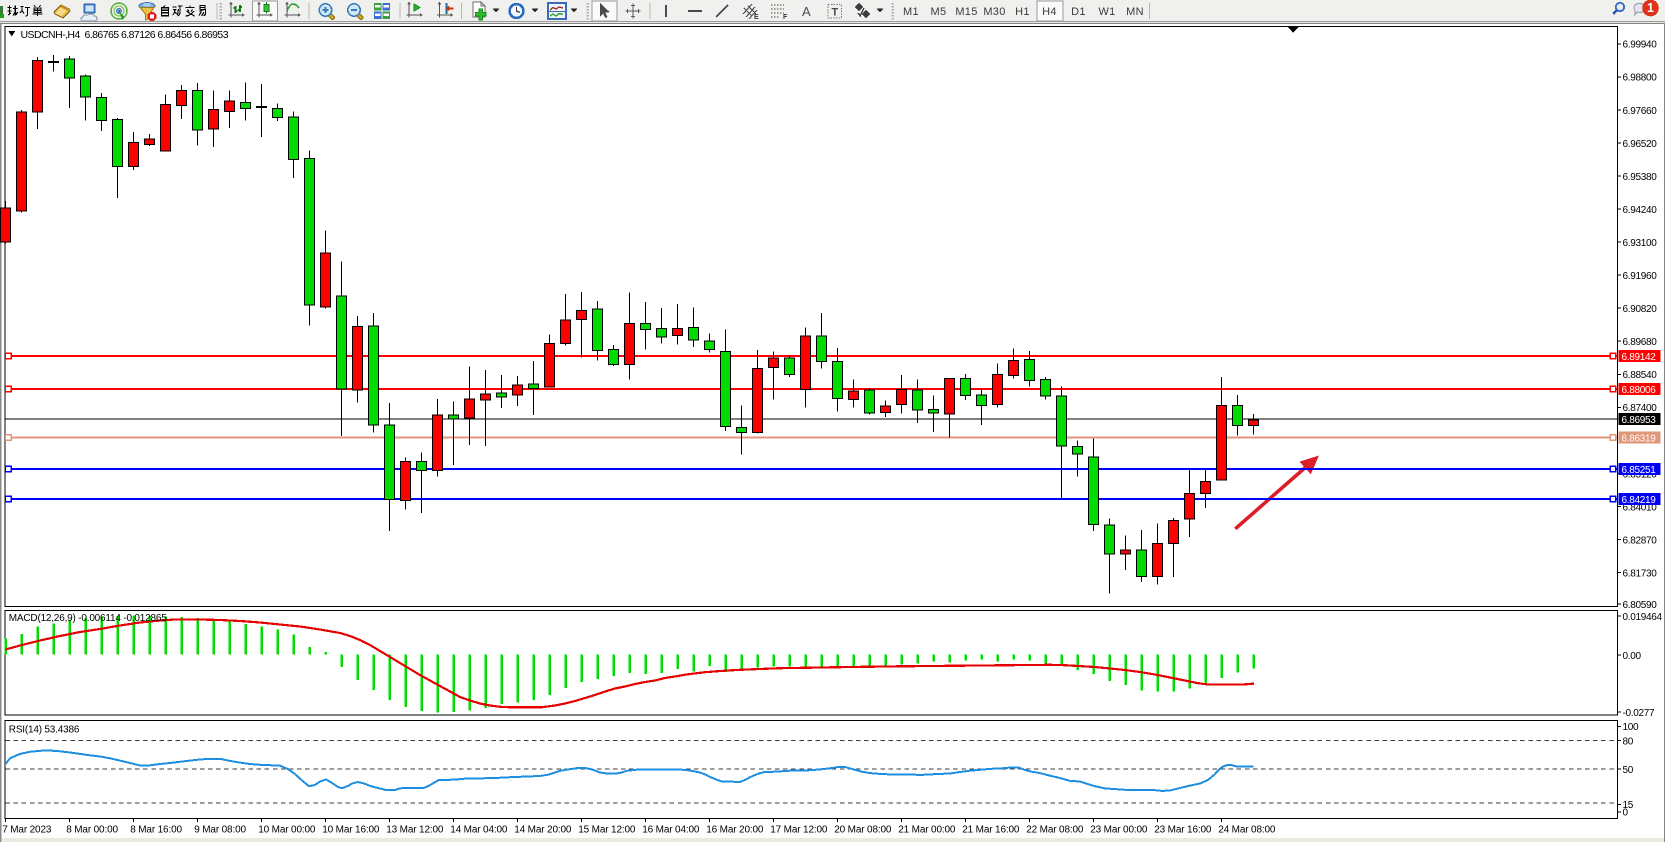 This screenshot has height=842, width=1665. Describe the element at coordinates (1639, 390) in the screenshot. I see `svg-text: 6.88006` at that location.